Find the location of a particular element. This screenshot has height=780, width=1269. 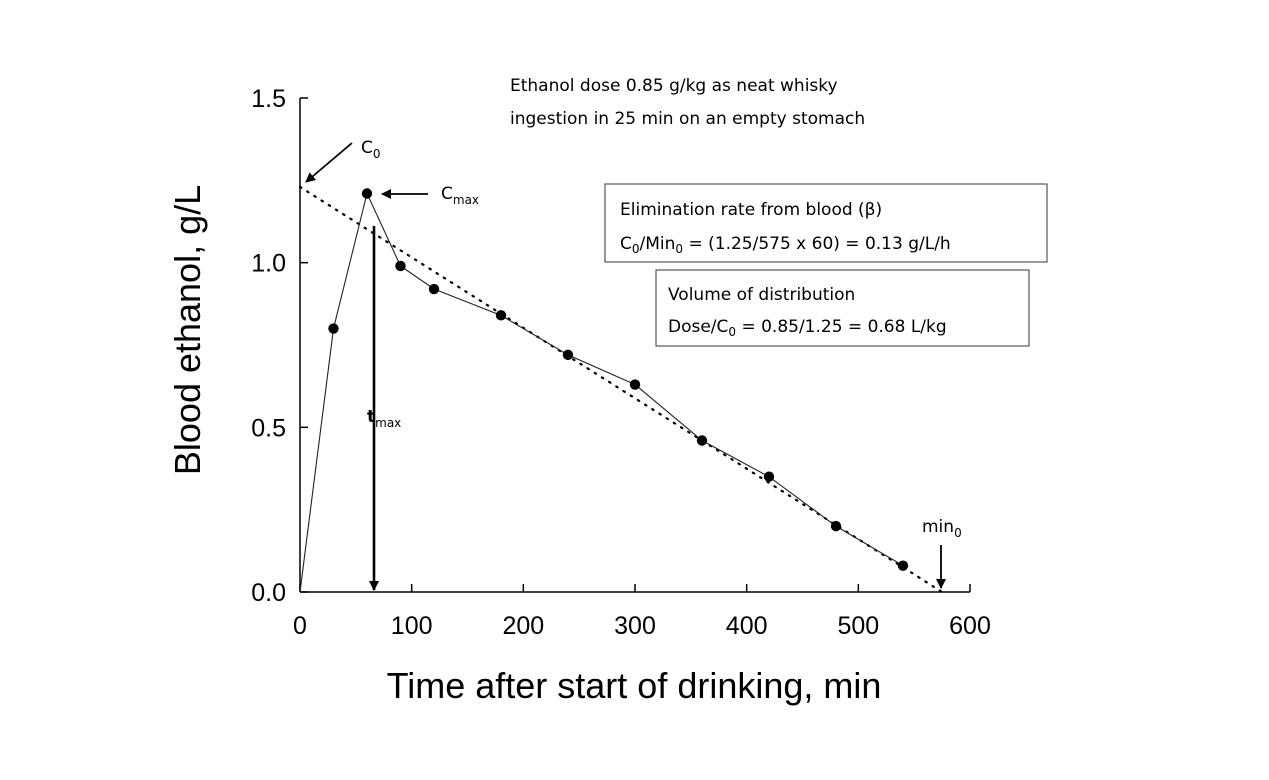

c0-label: C0 is located at coordinates (371, 149).